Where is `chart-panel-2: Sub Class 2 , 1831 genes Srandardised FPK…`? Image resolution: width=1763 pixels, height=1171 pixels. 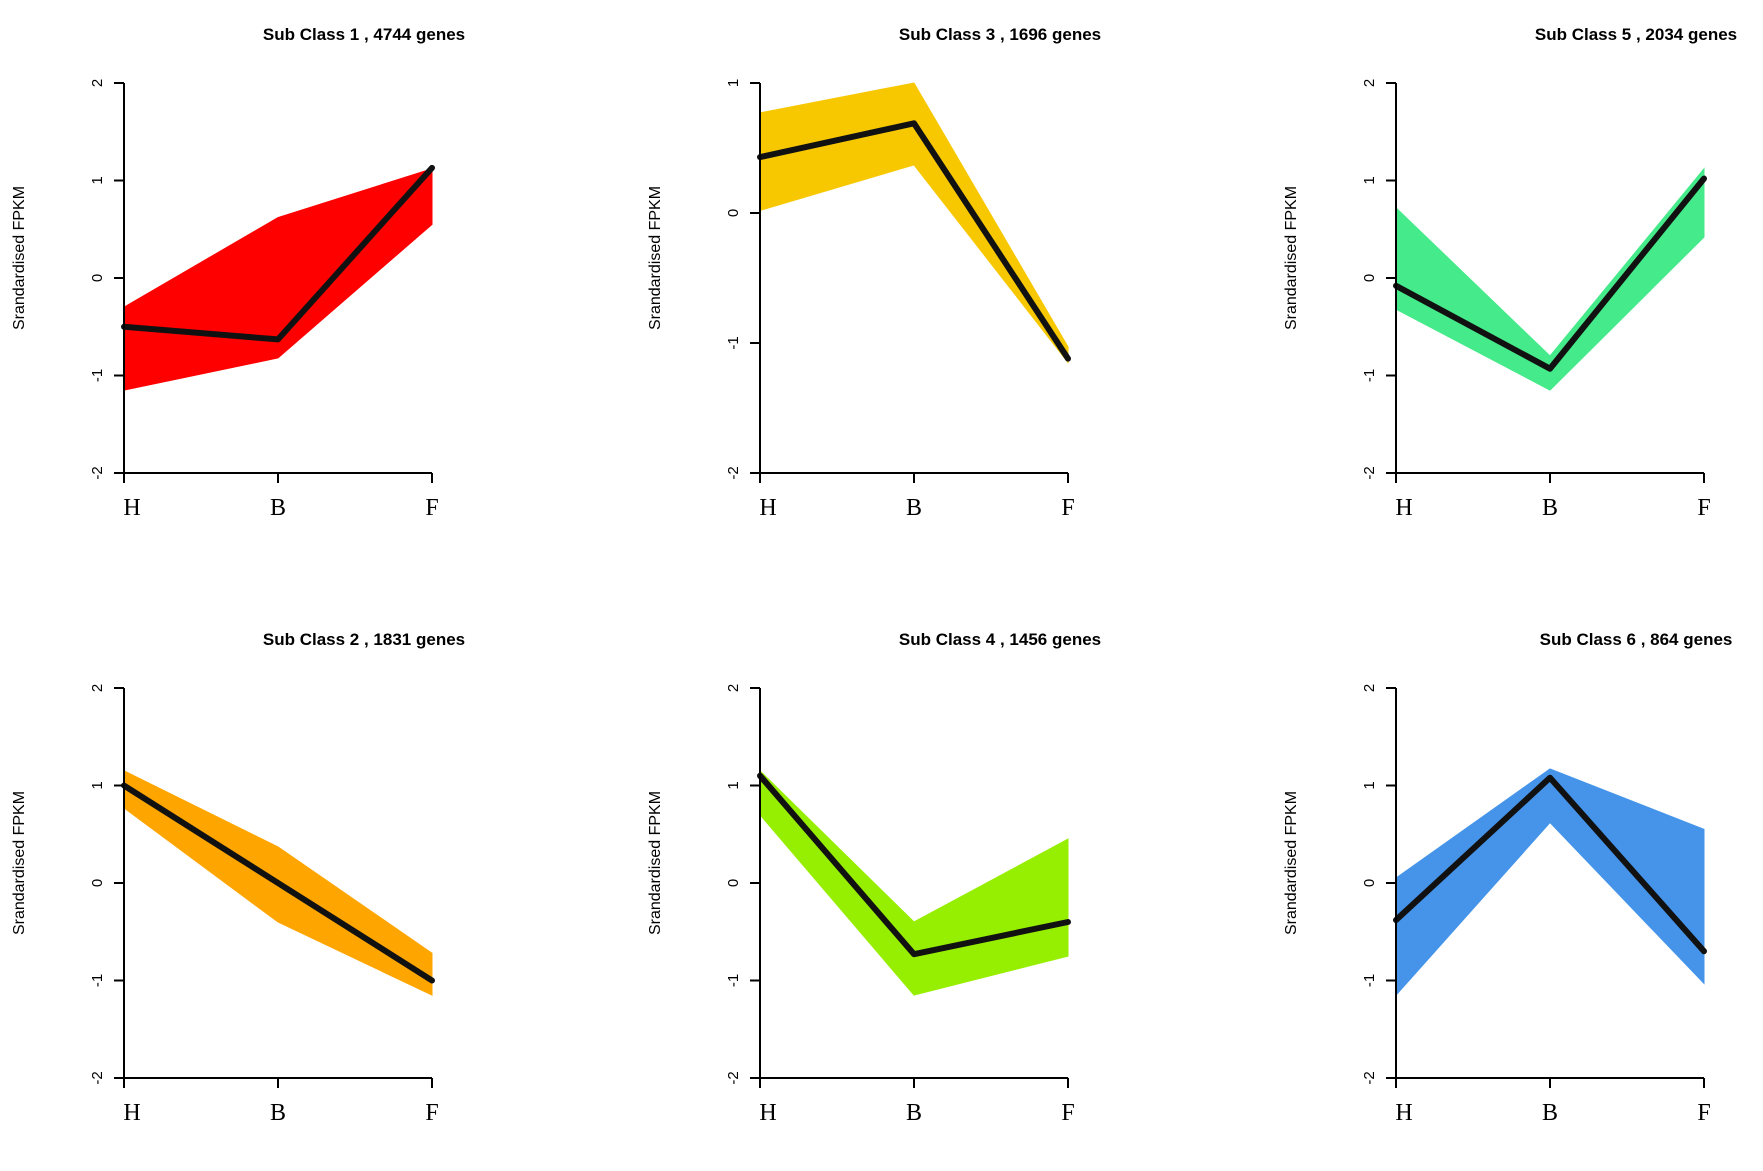
chart-panel-2: Sub Class 2 , 1831 genes Srandardised FPK… is located at coordinates (238, 878).